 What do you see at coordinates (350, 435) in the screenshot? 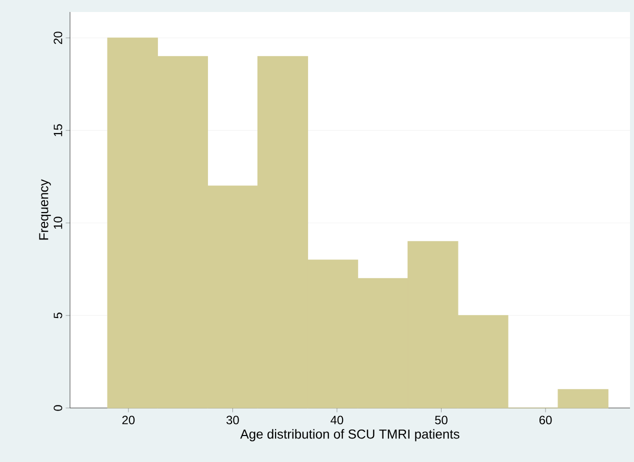
I see `x-axis-title: Age distribution of SCU TMRI patients` at bounding box center [350, 435].